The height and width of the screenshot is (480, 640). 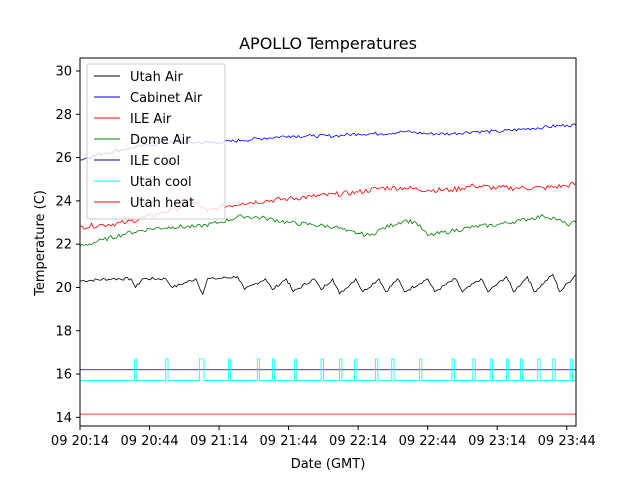 I want to click on x-tick-label: 09 22:44, so click(x=428, y=441).